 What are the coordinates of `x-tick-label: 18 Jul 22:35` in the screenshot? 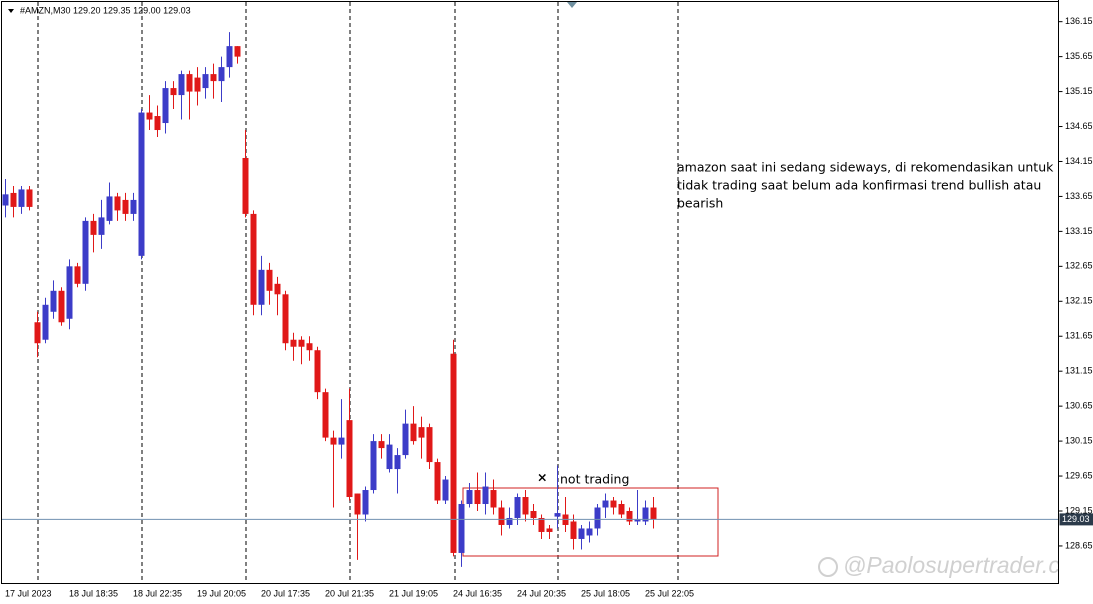 It's located at (157, 593).